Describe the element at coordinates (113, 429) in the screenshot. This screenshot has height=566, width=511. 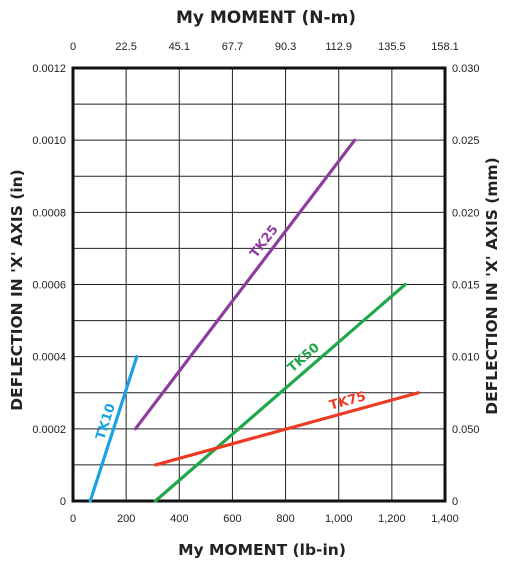
I see `series-line-tk10` at that location.